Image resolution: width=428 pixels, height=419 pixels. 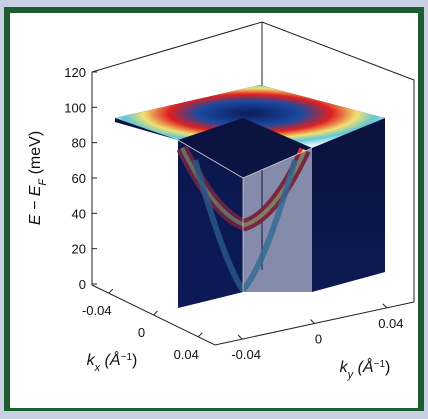 What do you see at coordinates (75, 72) in the screenshot?
I see `y-tick-label: 120` at bounding box center [75, 72].